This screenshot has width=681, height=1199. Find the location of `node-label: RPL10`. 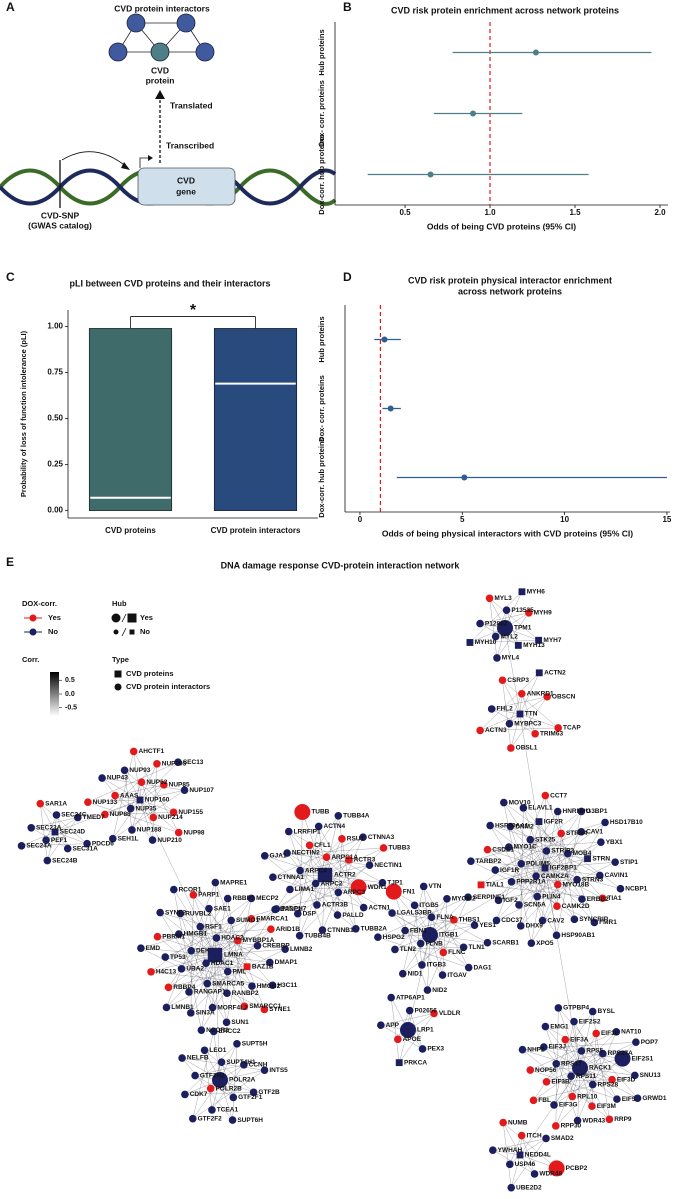

node-label: RPL10 is located at coordinates (587, 1096).